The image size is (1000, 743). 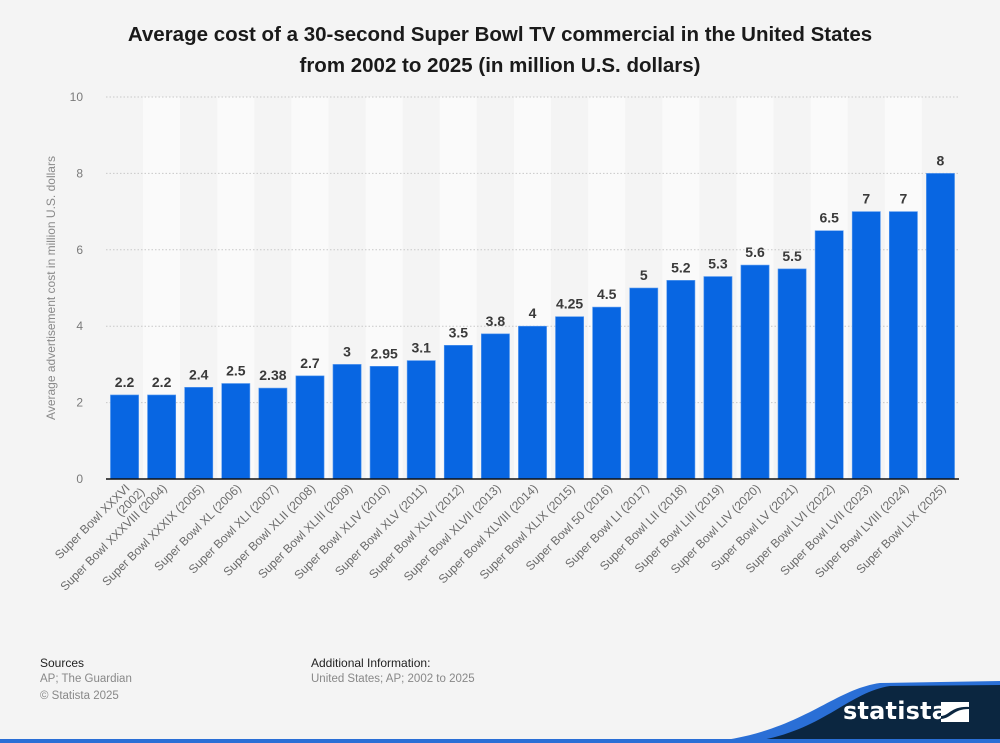 What do you see at coordinates (393, 679) in the screenshot?
I see `additional-info-value: United States; AP; 2002 to 2025` at bounding box center [393, 679].